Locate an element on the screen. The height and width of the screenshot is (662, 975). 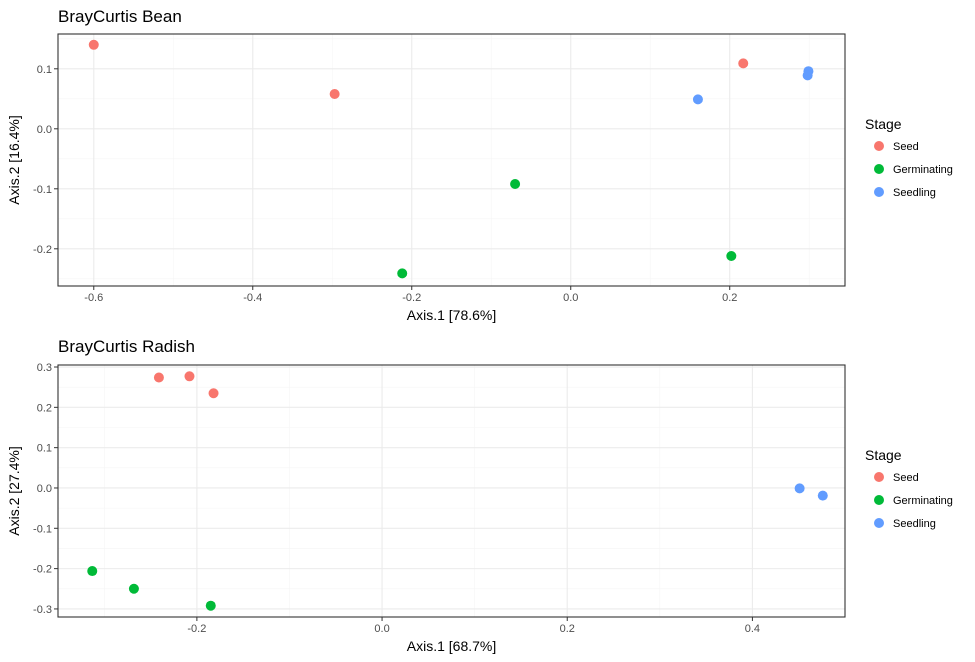
y-tick-label: -0.3 is located at coordinates (42, 610).